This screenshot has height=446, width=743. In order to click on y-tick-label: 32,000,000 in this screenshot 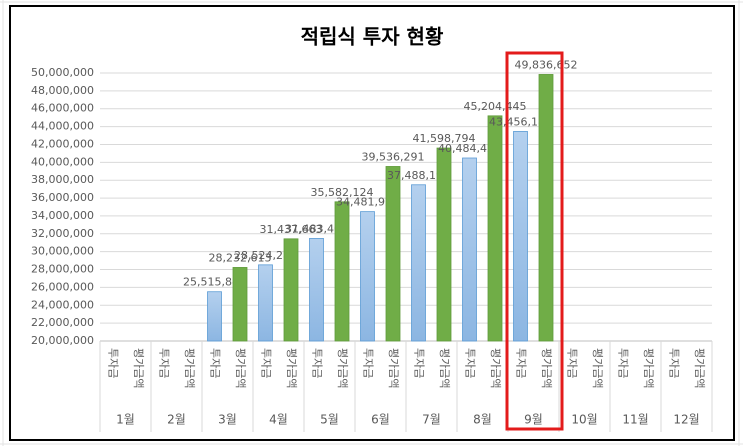, I will do `click(62, 233)`.